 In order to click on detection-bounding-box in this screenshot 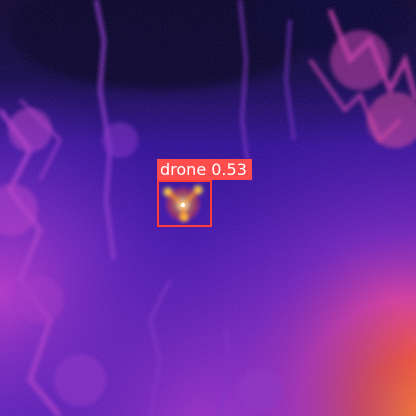, I will do `click(184, 203)`.